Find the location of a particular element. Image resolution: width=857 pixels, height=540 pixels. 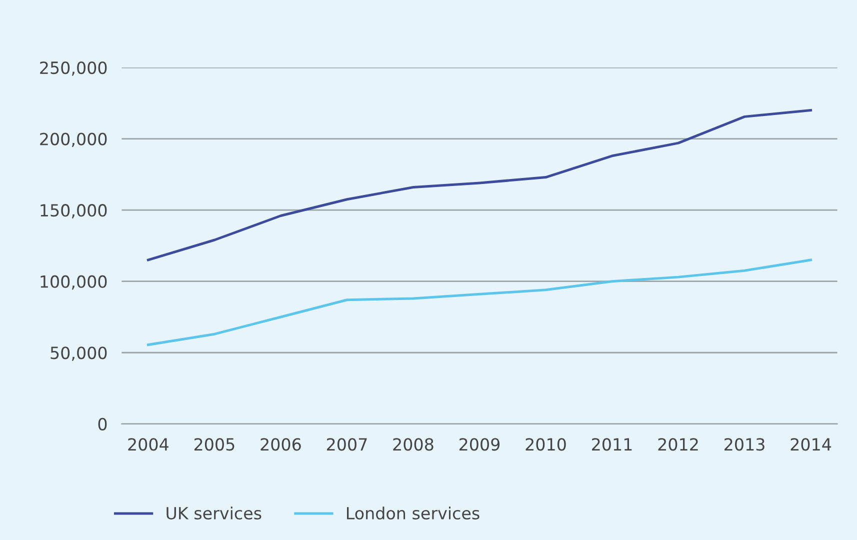

x-tick-label: 2008 is located at coordinates (413, 444).